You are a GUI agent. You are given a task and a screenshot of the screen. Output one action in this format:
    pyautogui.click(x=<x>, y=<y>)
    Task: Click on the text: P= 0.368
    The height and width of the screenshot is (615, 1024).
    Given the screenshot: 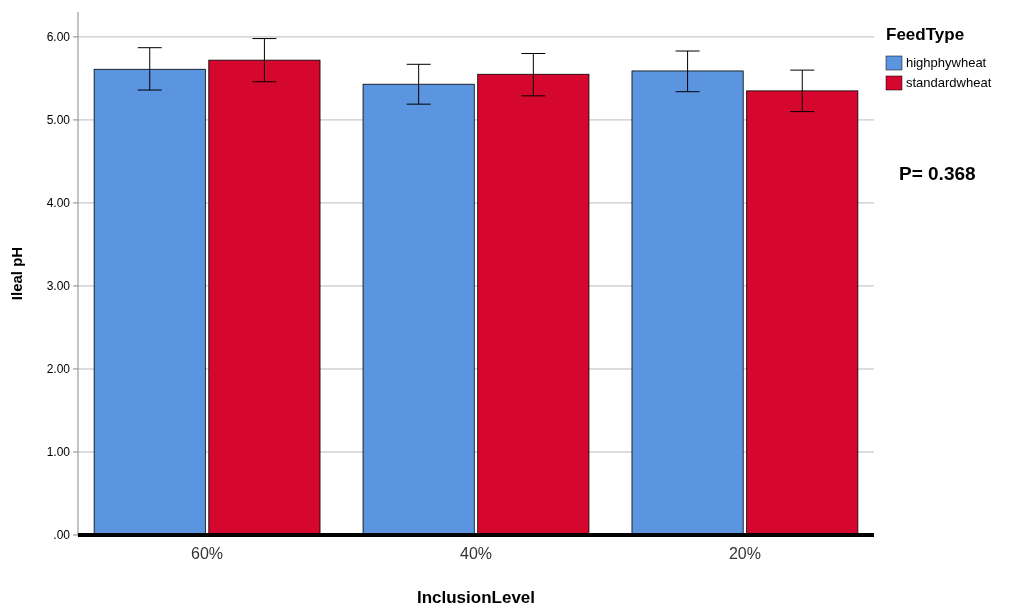 What is the action you would take?
    pyautogui.click(x=937, y=173)
    